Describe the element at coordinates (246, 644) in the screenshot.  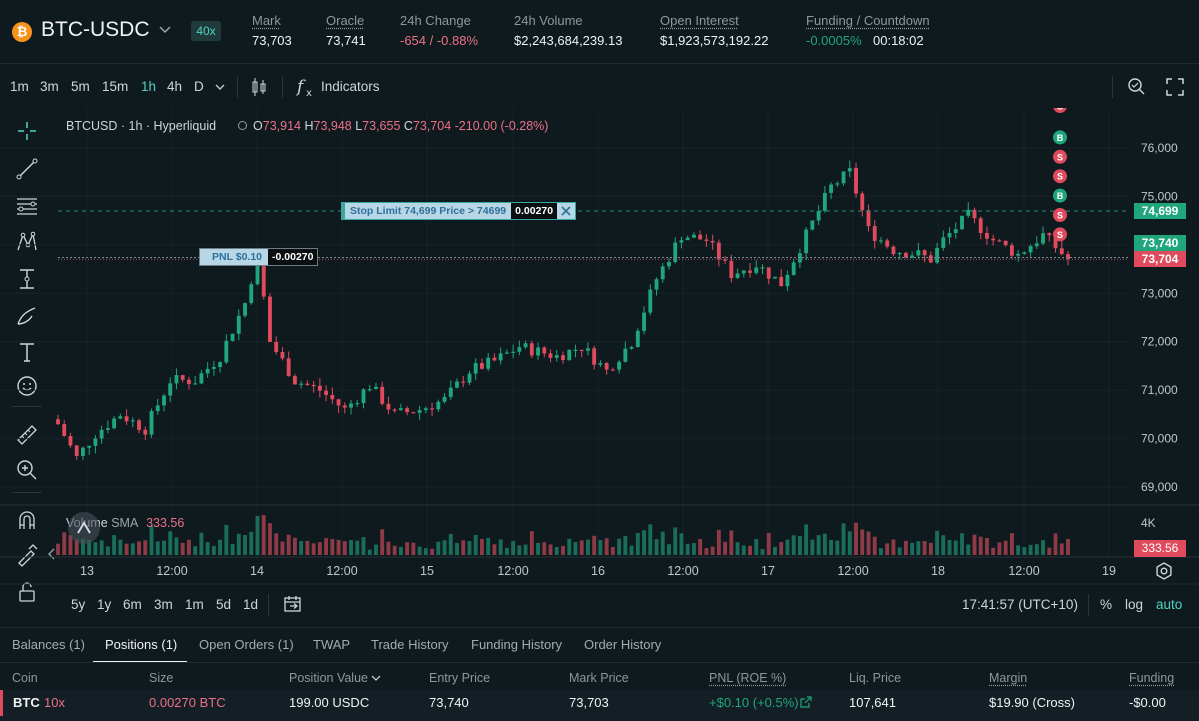
I see `tab-open-orders: Open Orders (1)` at that location.